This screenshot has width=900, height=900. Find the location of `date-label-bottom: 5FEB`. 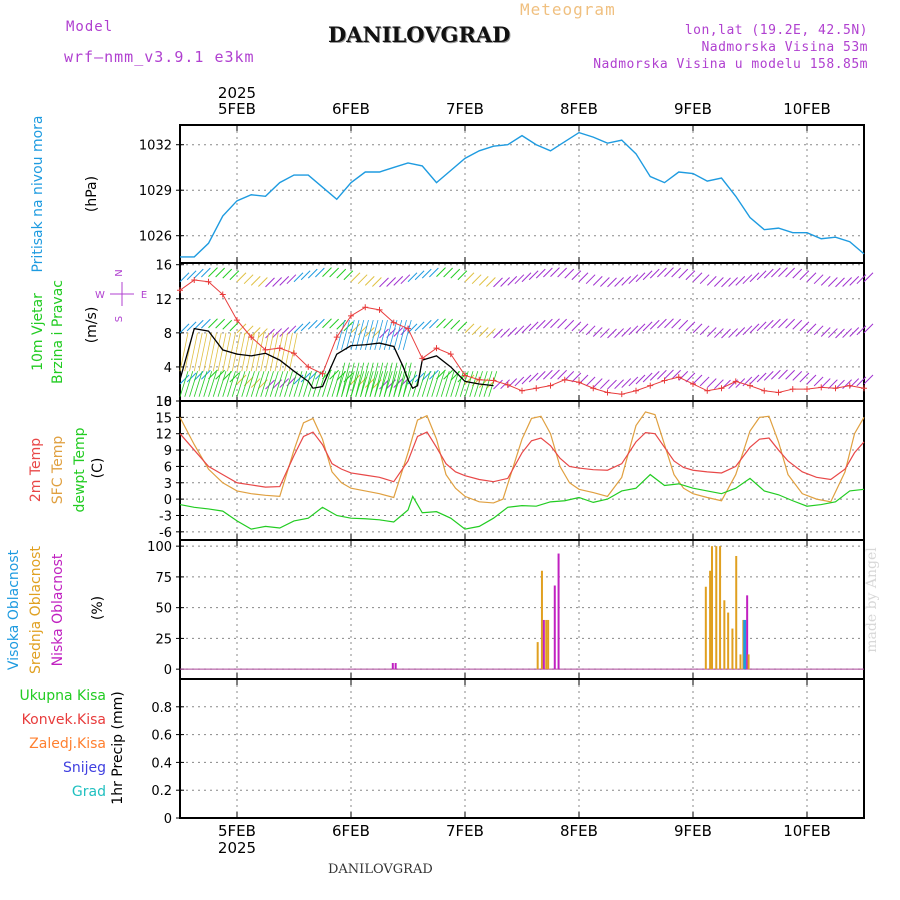

date-label-bottom: 5FEB is located at coordinates (237, 831).